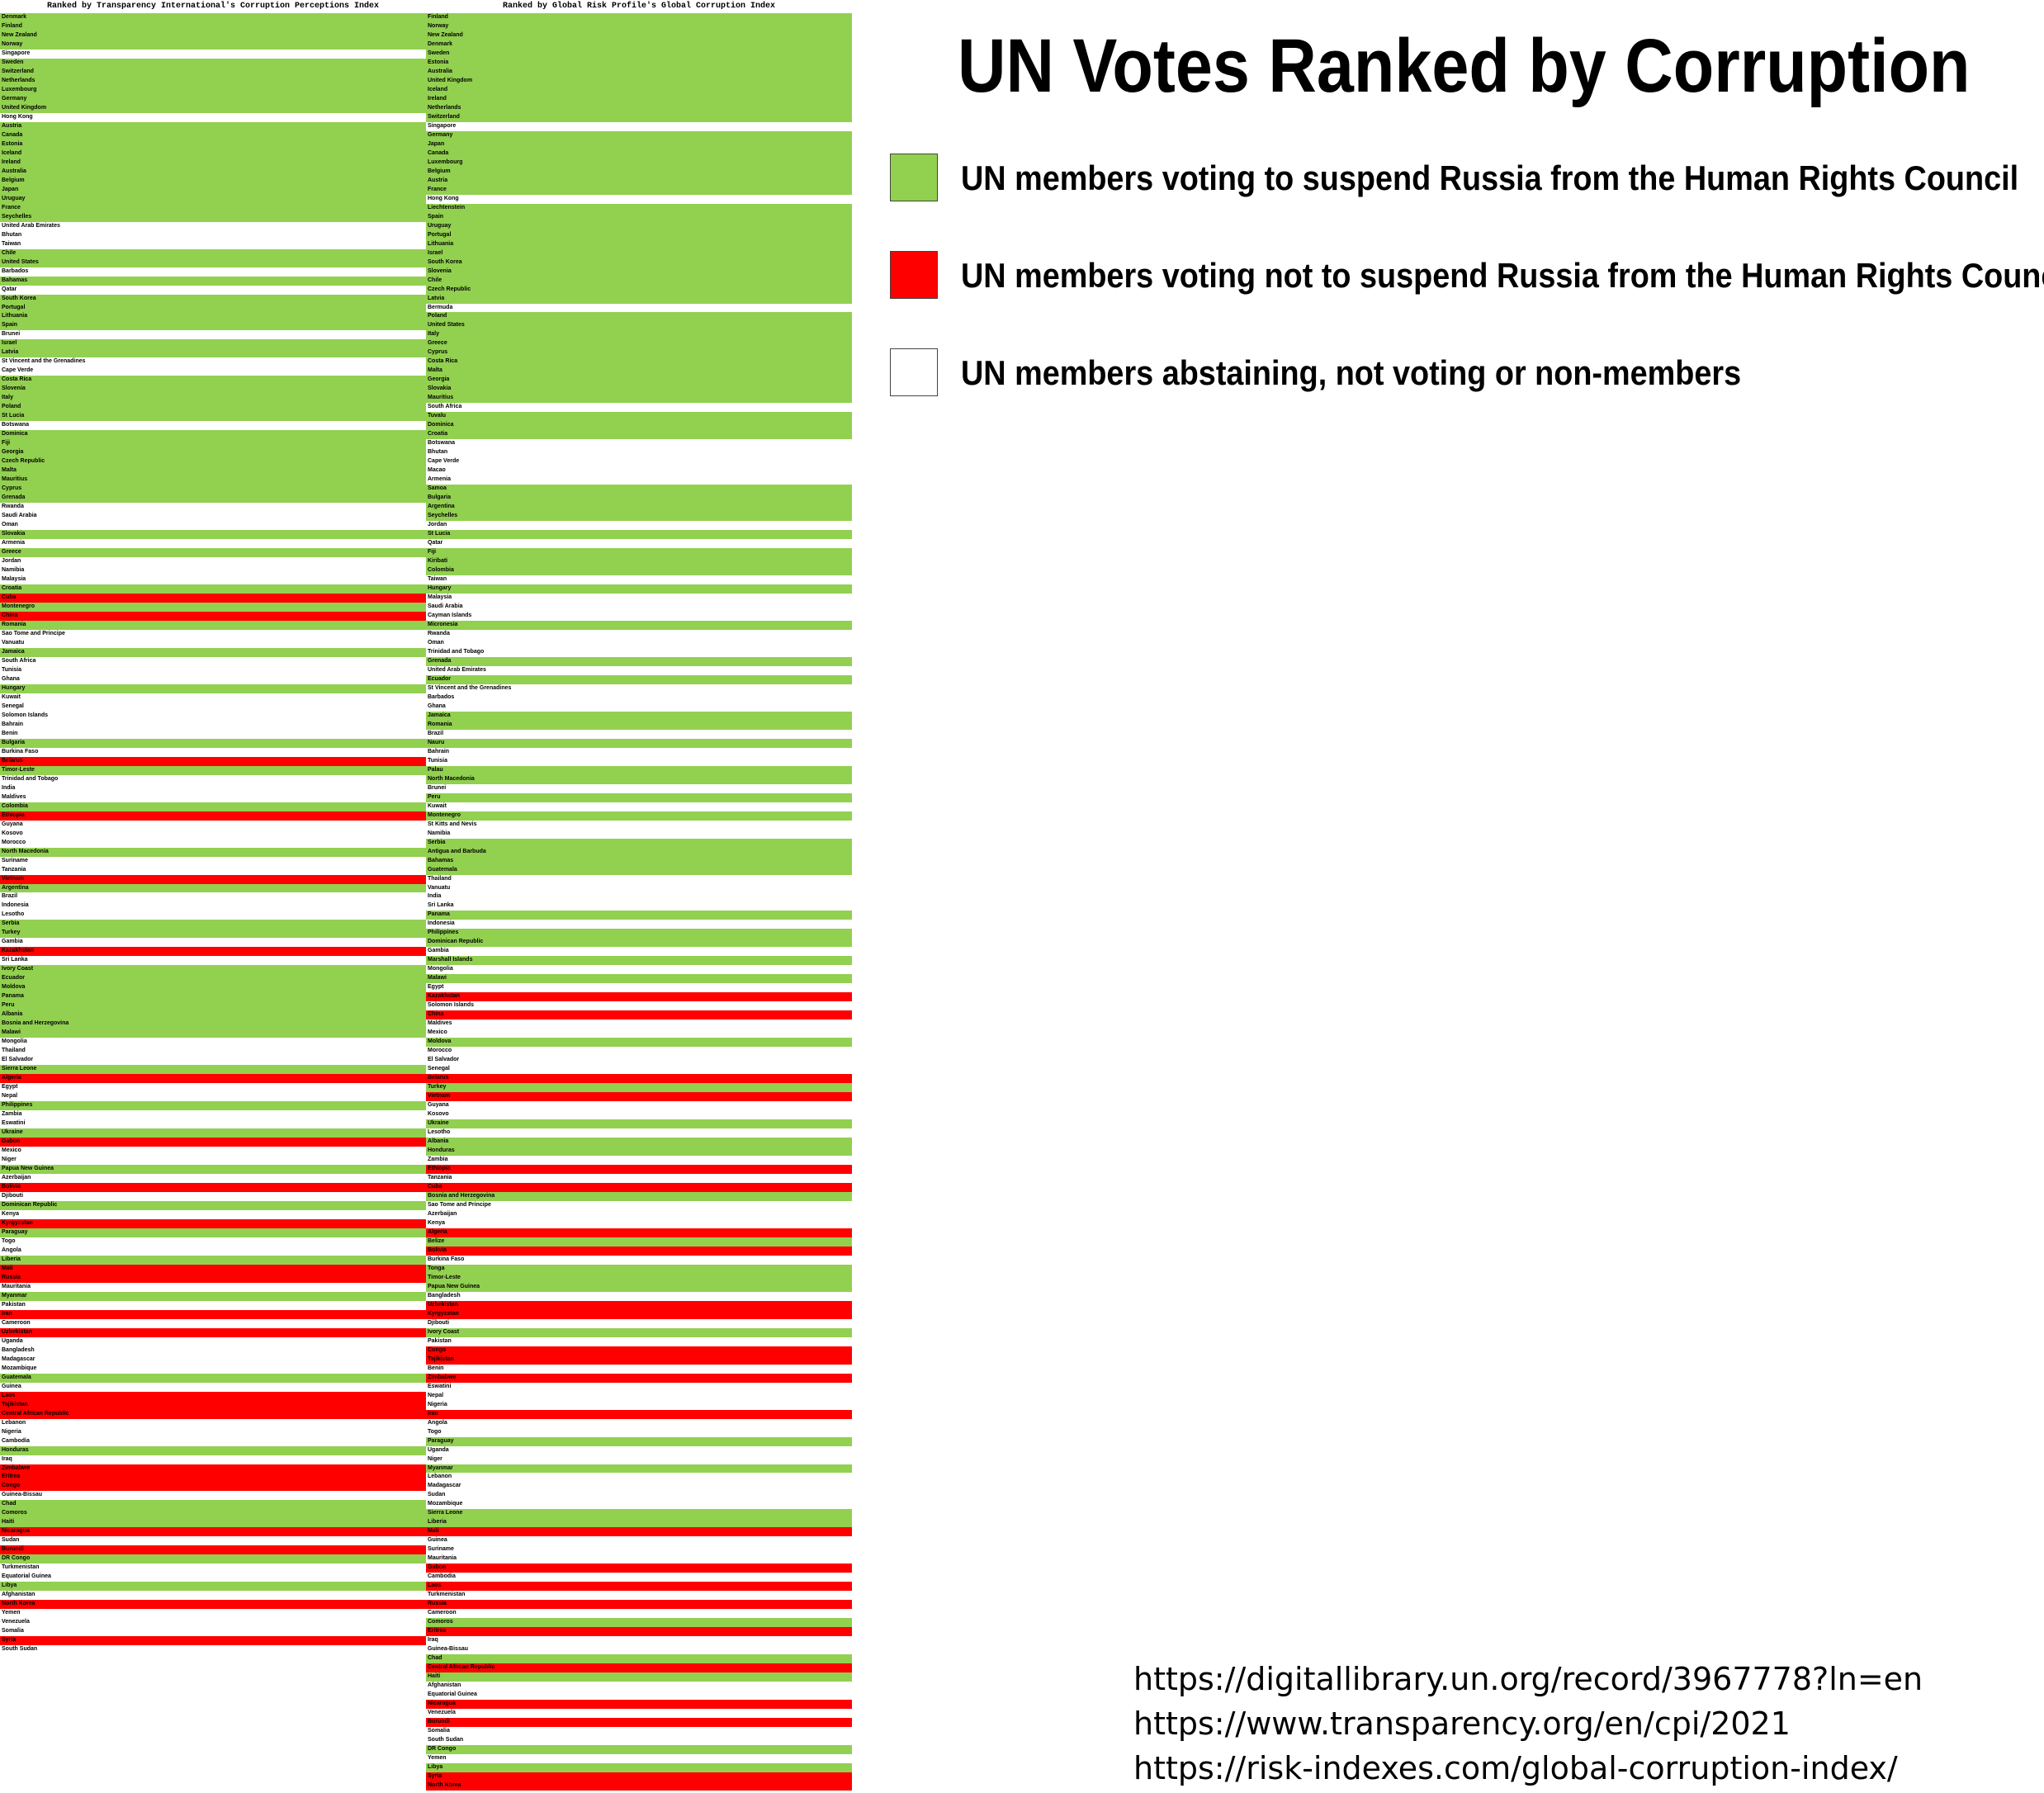  Describe the element at coordinates (639, 961) in the screenshot. I see `country-row: Marshall Islands` at that location.